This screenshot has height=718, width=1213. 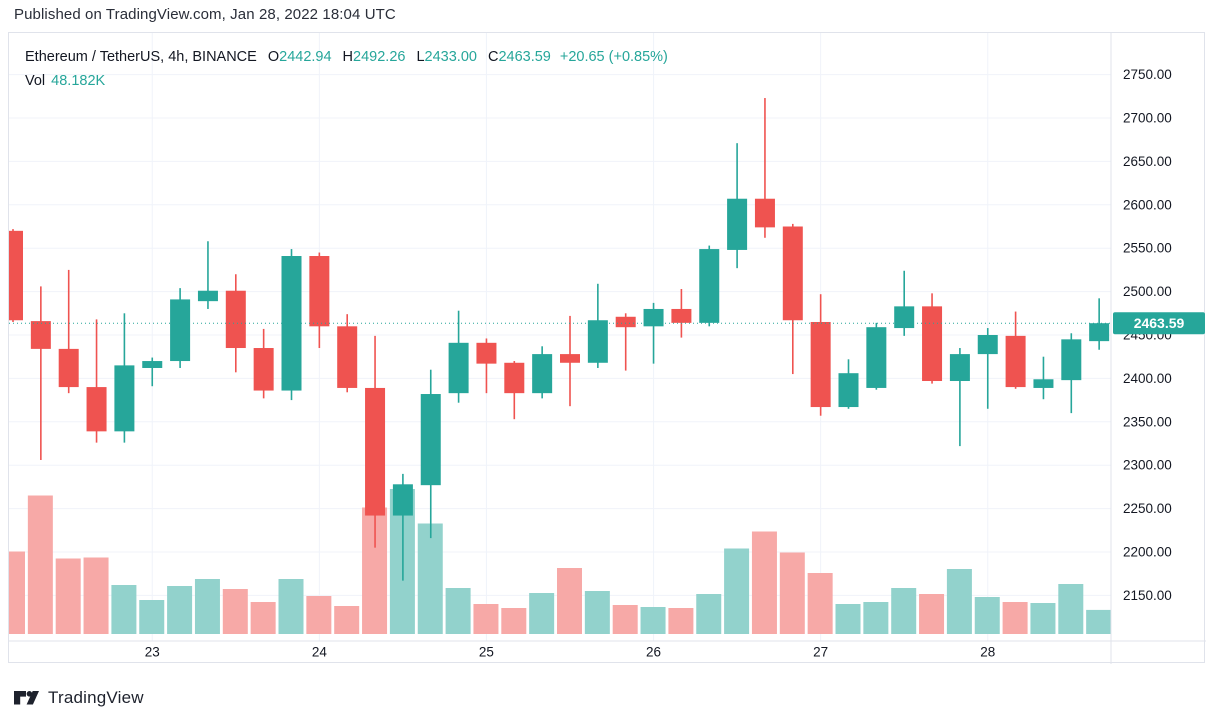 I want to click on tradingview-logo-icon, so click(x=26, y=698).